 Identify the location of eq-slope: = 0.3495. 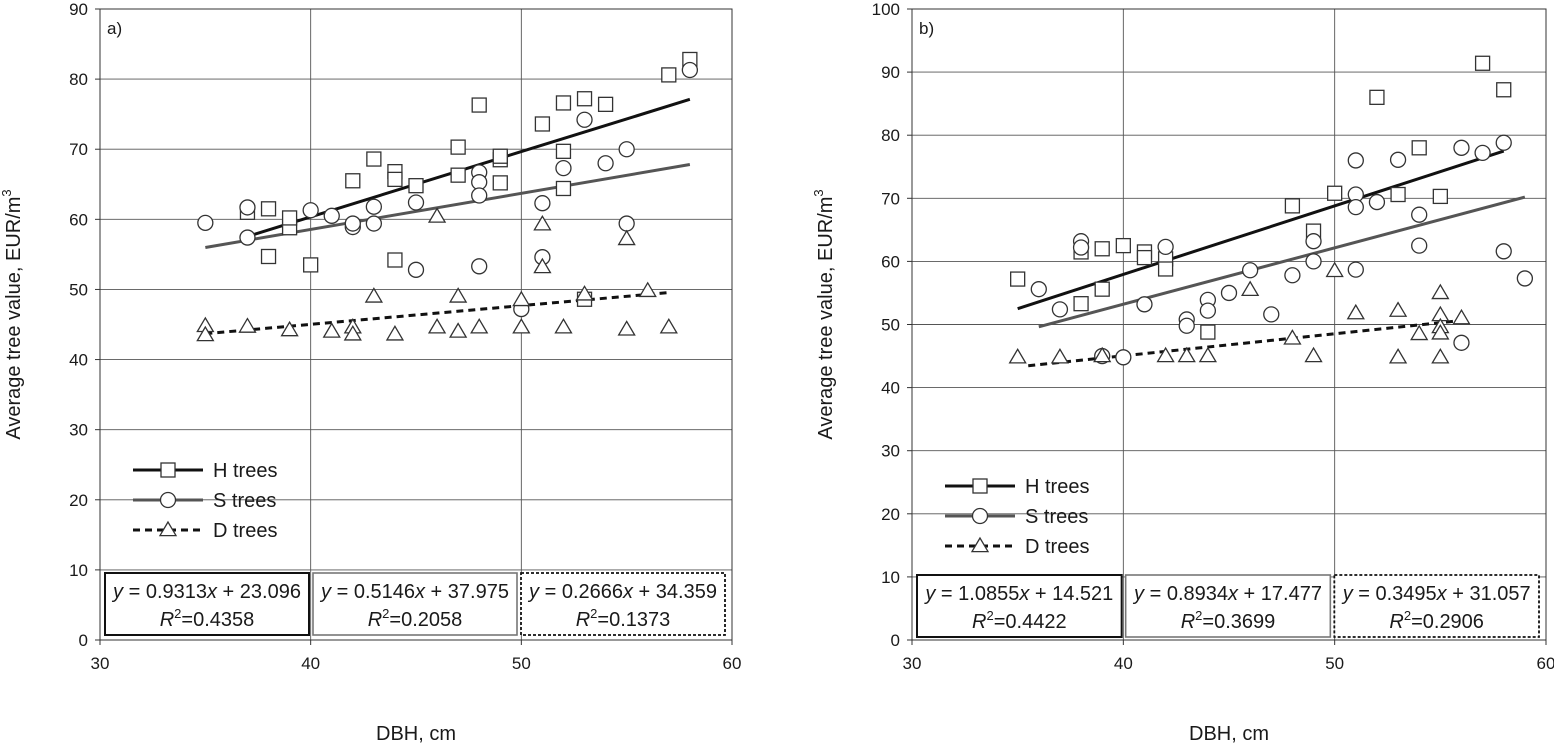
(1395, 594).